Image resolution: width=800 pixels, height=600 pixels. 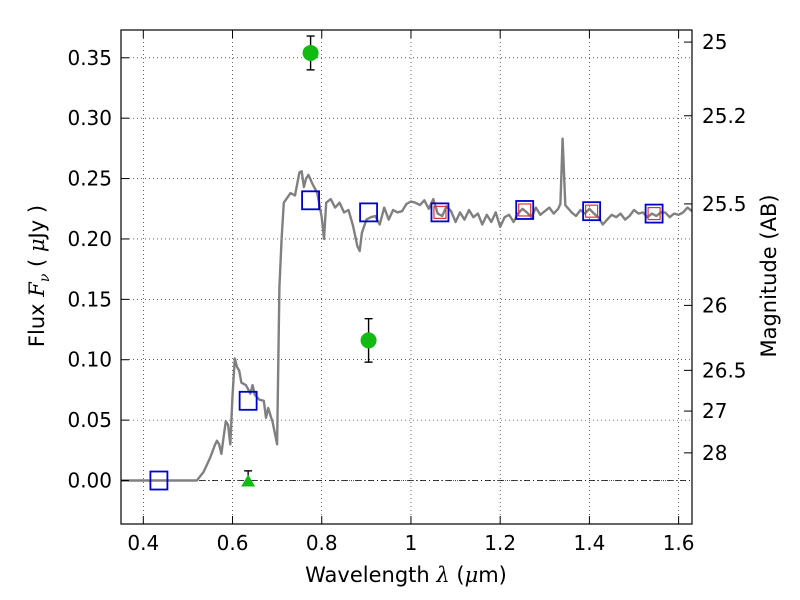 I want to click on y-tick-label: 0.30, so click(x=89, y=118).